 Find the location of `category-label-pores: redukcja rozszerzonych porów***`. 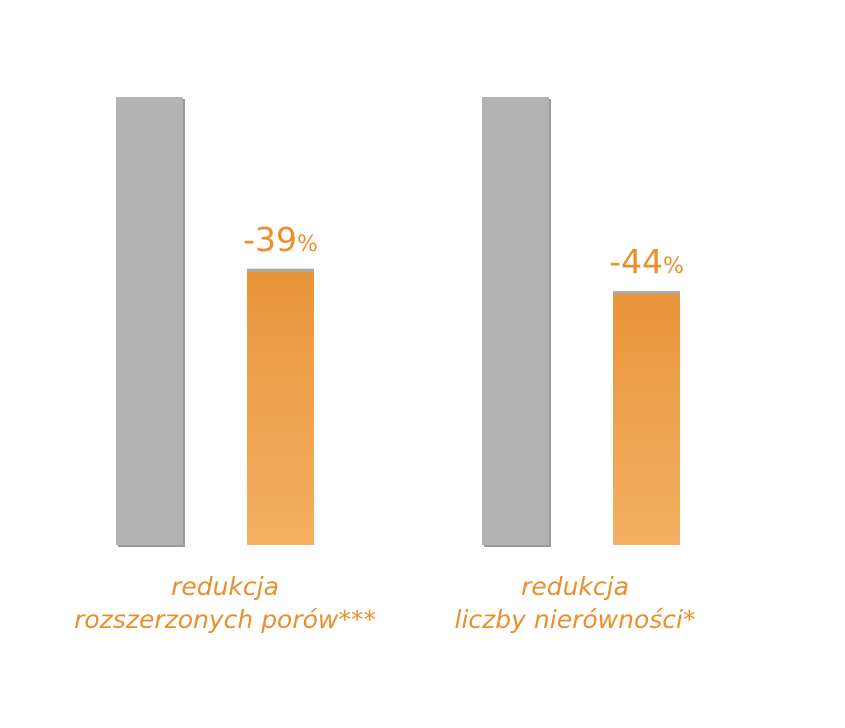

category-label-pores: redukcja rozszerzonych porów*** is located at coordinates (225, 603).